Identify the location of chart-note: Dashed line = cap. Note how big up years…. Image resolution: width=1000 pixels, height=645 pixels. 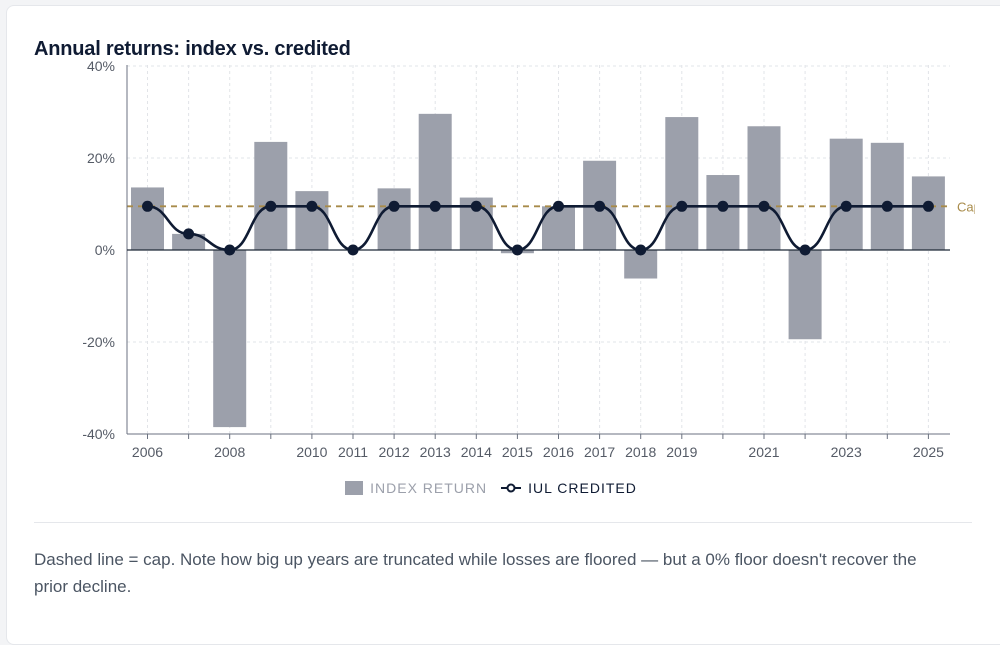
(475, 573).